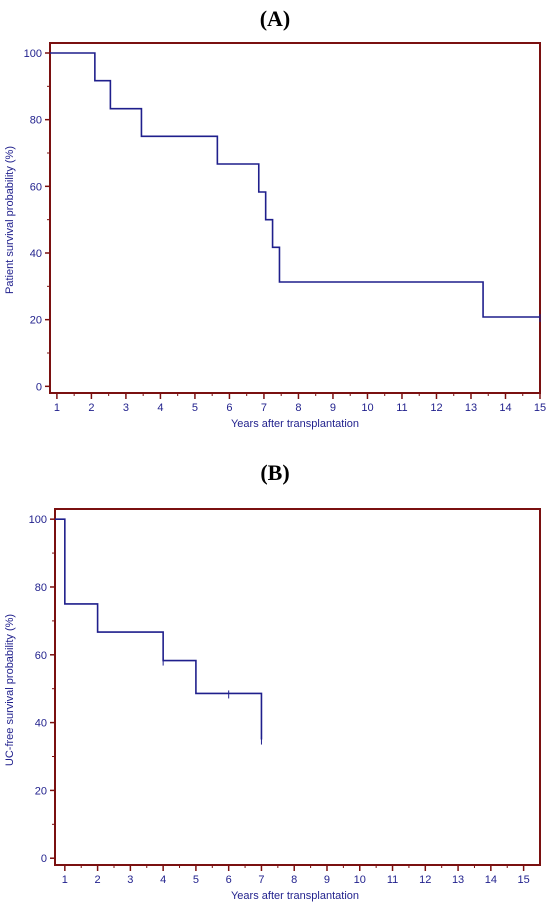 Image resolution: width=550 pixels, height=907 pixels. Describe the element at coordinates (36, 321) in the screenshot. I see `chart-a-y-tick-label: 20` at that location.